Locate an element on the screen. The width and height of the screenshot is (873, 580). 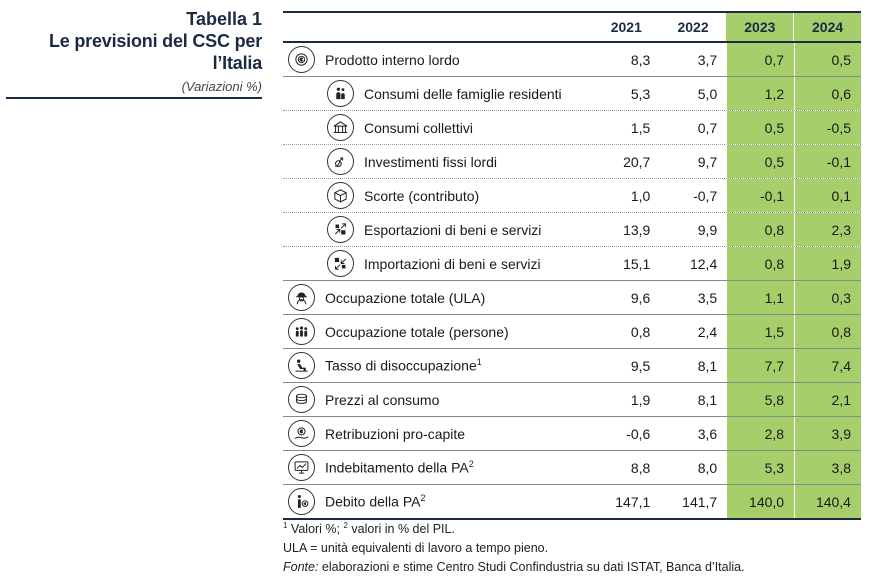
header-year-2022: 2022 is located at coordinates (693, 27).